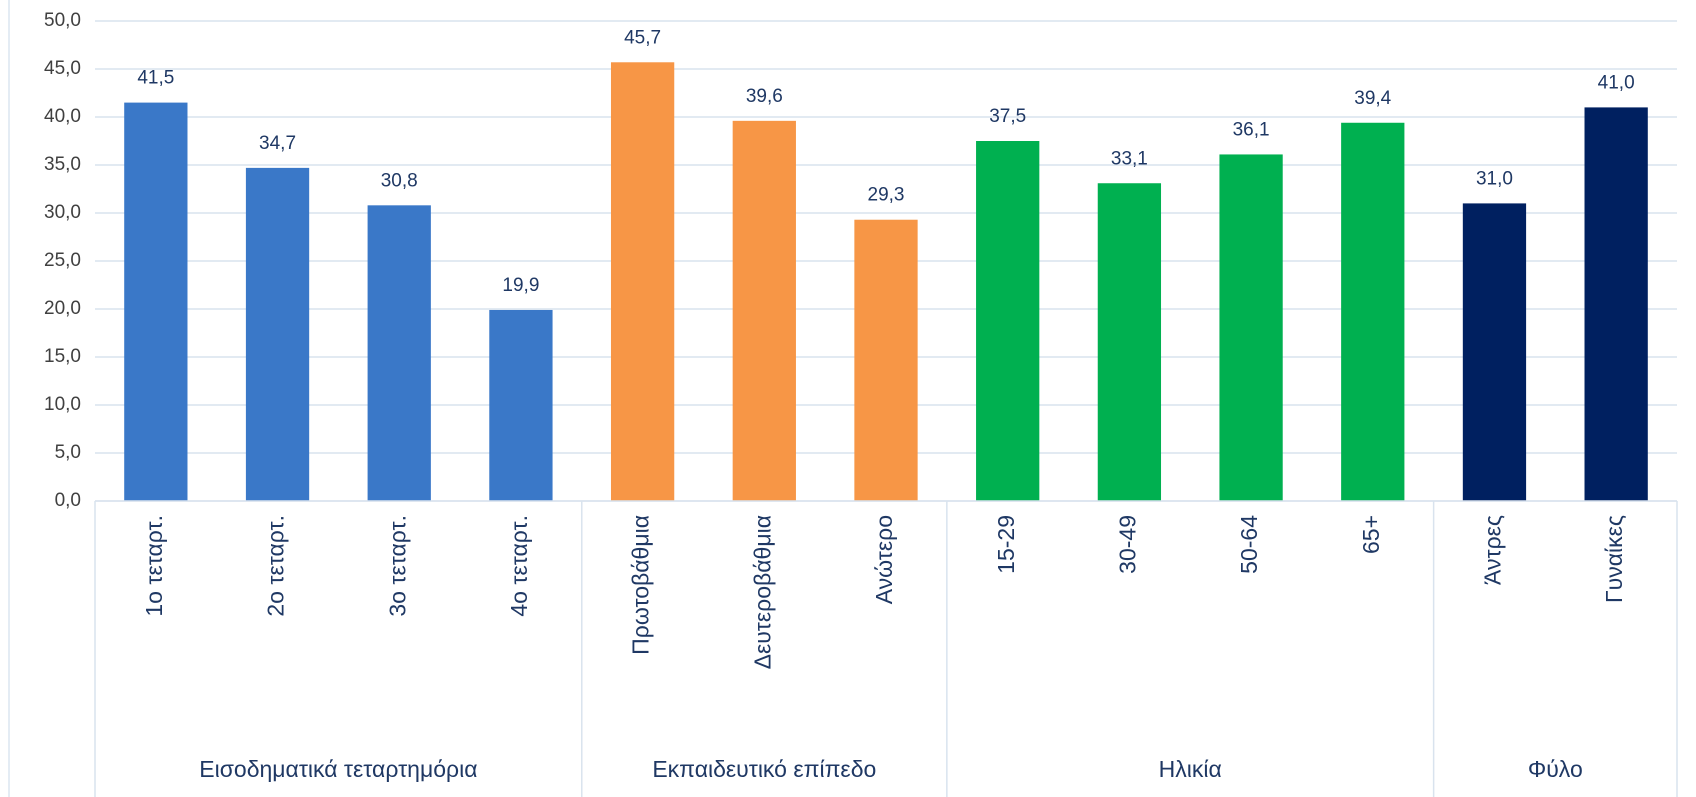 Image resolution: width=1696 pixels, height=797 pixels. Describe the element at coordinates (1249, 544) in the screenshot. I see `x-tick-label: 50-64` at that location.